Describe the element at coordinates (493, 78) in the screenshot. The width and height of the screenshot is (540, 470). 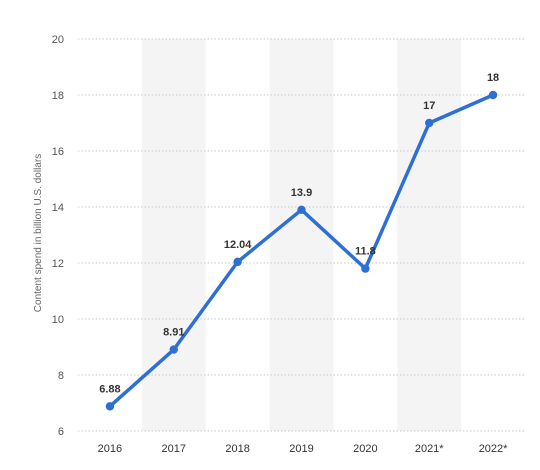
I see `data-label-2022*: 18` at that location.